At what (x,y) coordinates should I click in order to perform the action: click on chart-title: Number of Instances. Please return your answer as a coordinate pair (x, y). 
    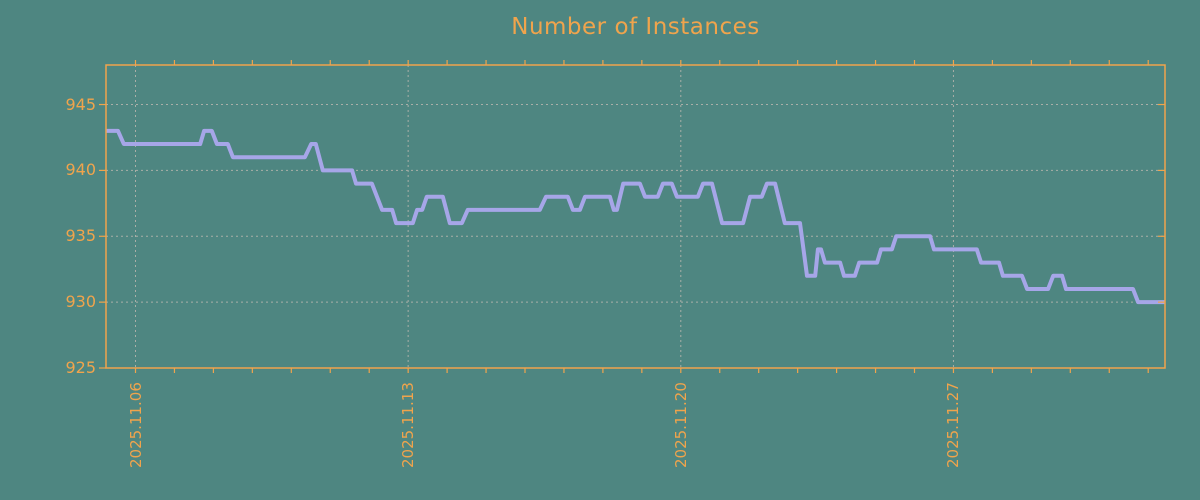
    Looking at the image, I should click on (635, 27).